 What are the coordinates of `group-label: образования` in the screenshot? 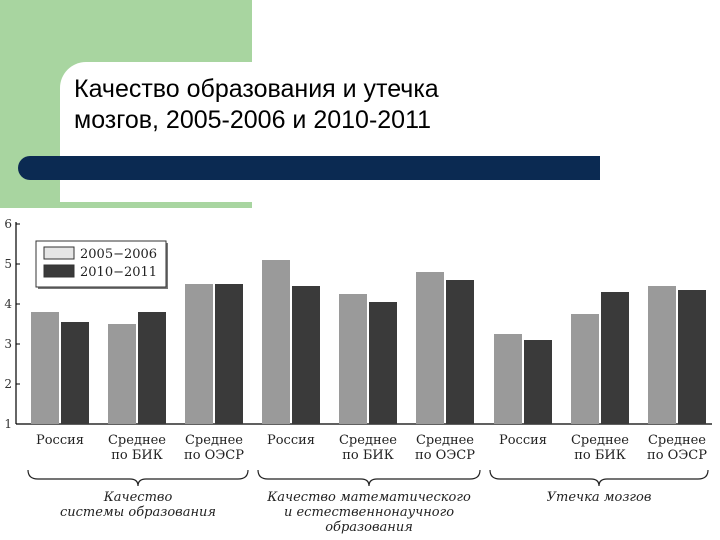 It's located at (369, 527).